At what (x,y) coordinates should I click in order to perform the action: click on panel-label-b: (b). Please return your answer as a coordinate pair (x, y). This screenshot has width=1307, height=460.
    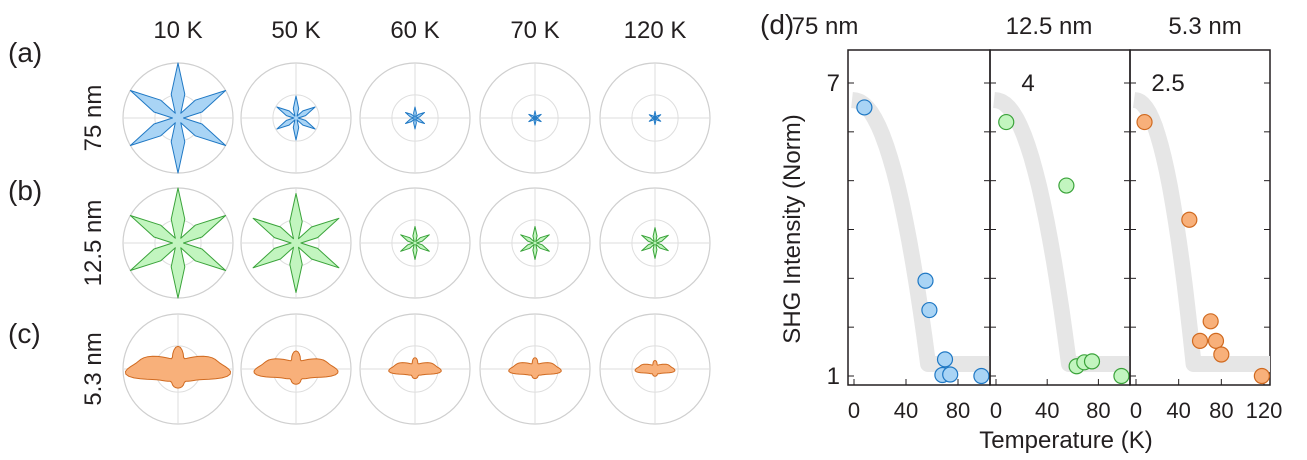
    Looking at the image, I should click on (25, 190).